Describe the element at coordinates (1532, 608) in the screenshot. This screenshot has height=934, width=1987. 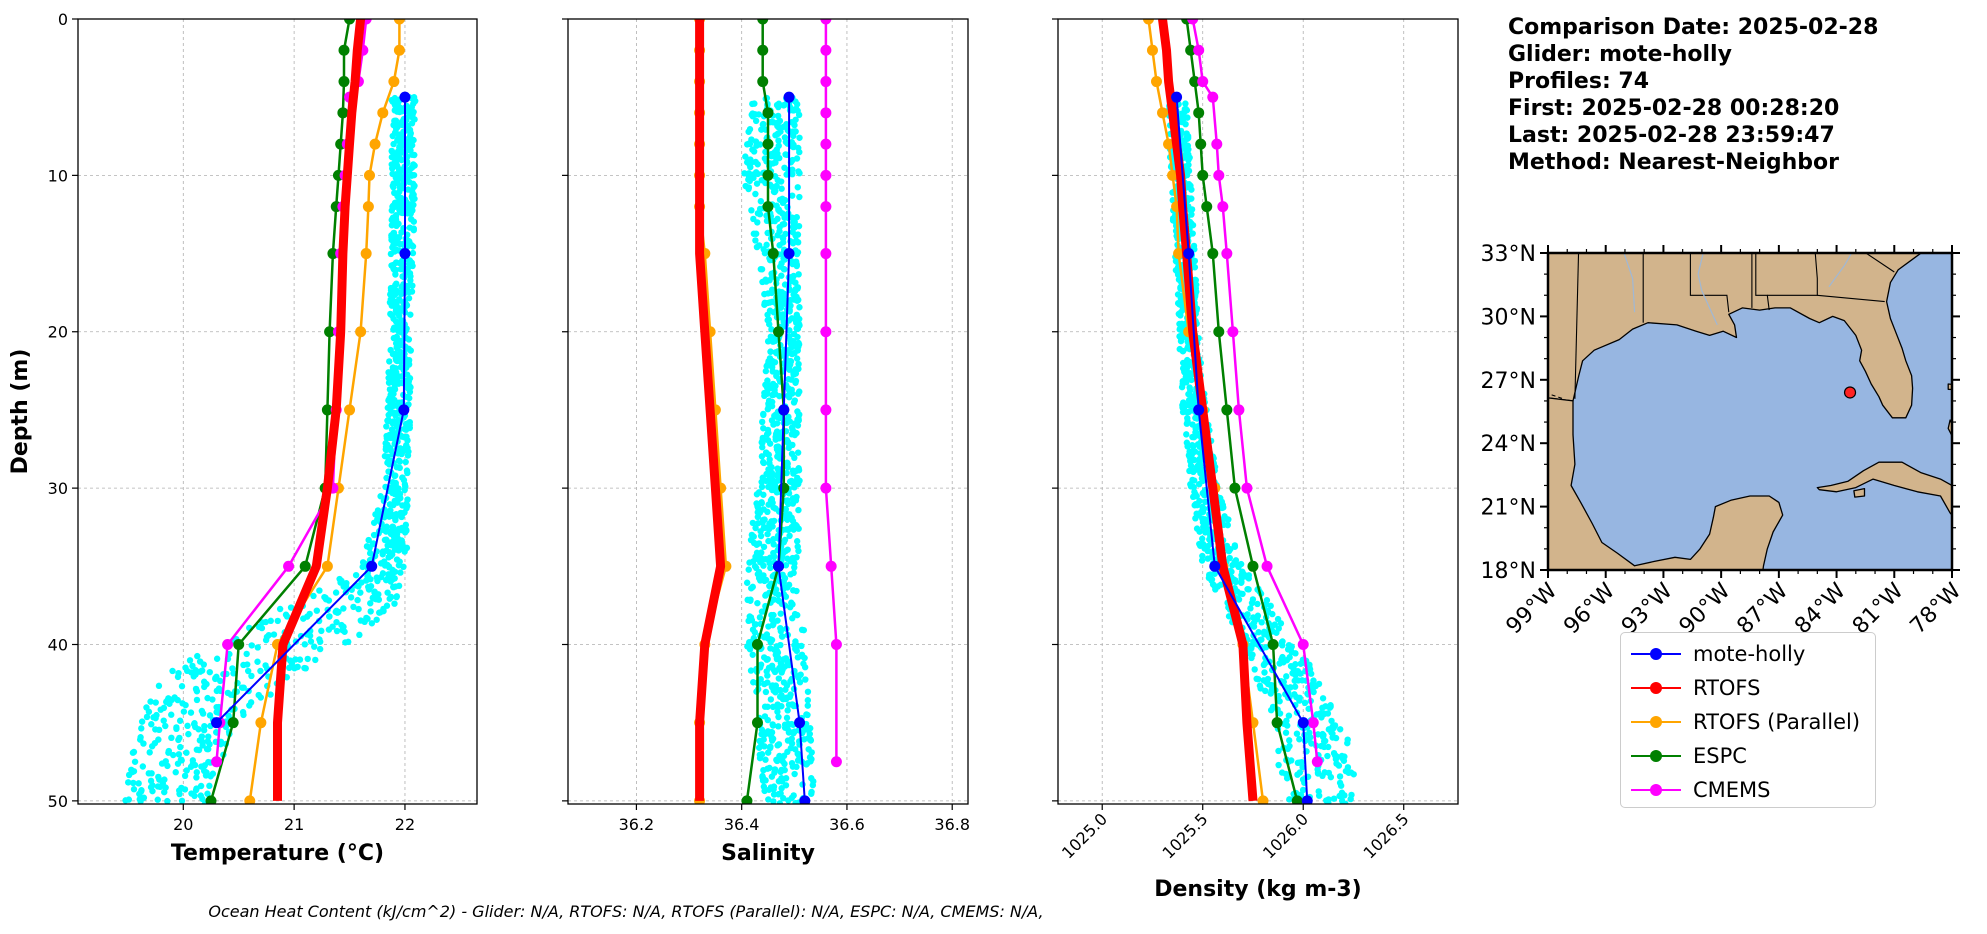
I see `map-lon-label: 99°W` at that location.